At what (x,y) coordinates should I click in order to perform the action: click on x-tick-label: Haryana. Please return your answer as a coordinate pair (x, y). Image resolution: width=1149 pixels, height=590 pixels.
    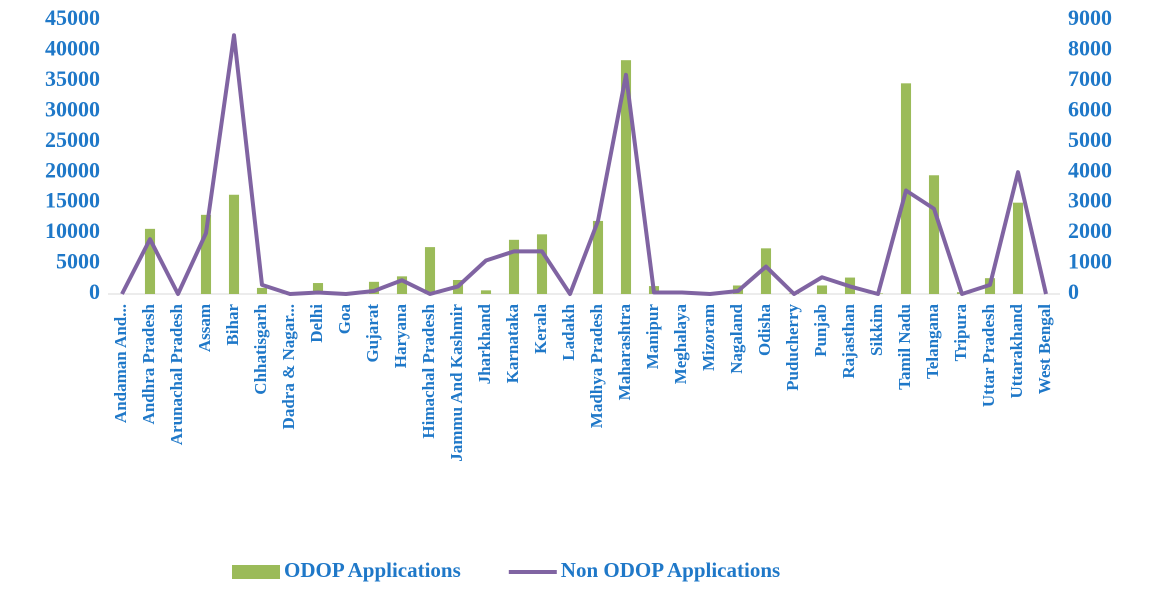
    Looking at the image, I should click on (400, 336).